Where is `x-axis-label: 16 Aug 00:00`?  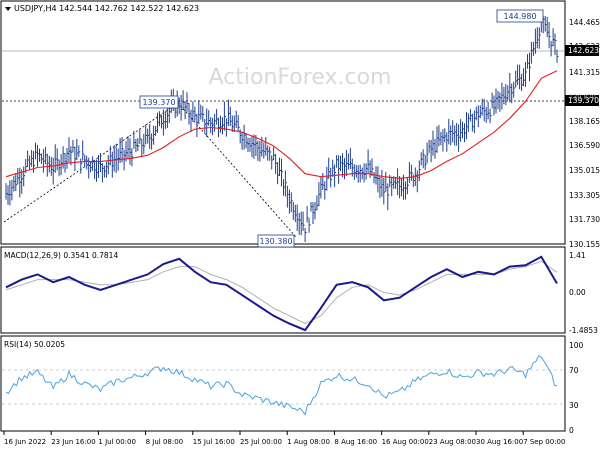
x-axis-label: 16 Aug 00:00 is located at coordinates (405, 442).